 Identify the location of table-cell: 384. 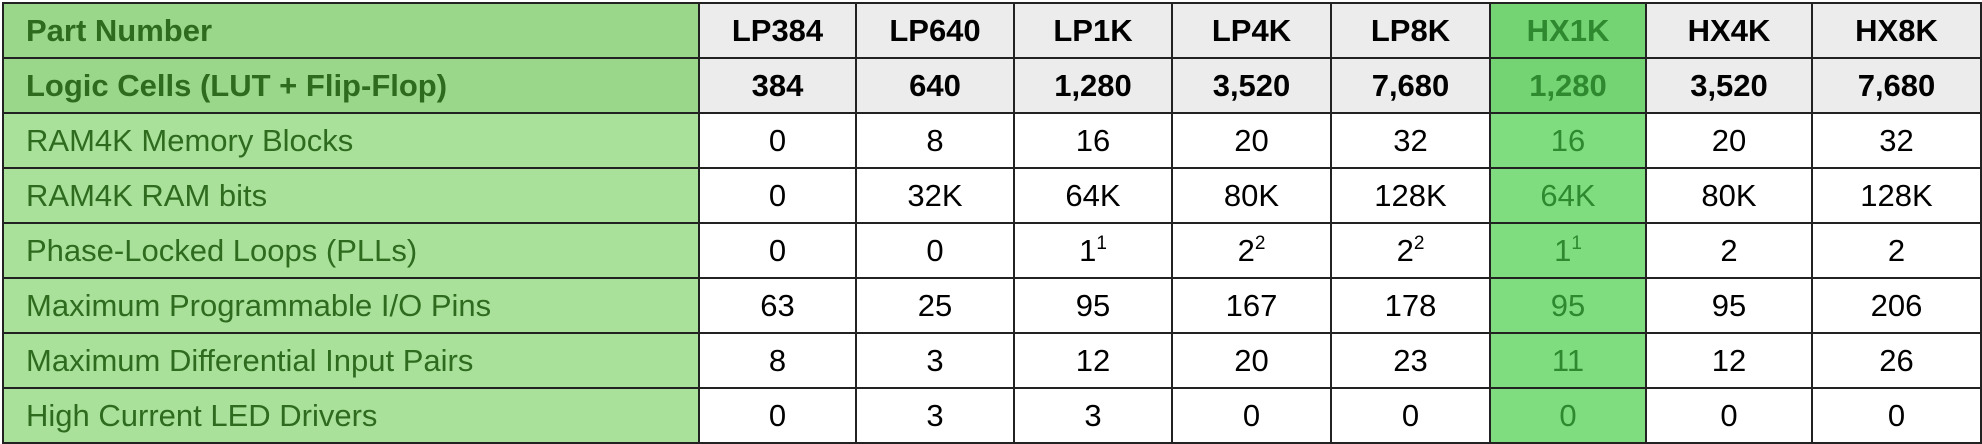
(777, 85).